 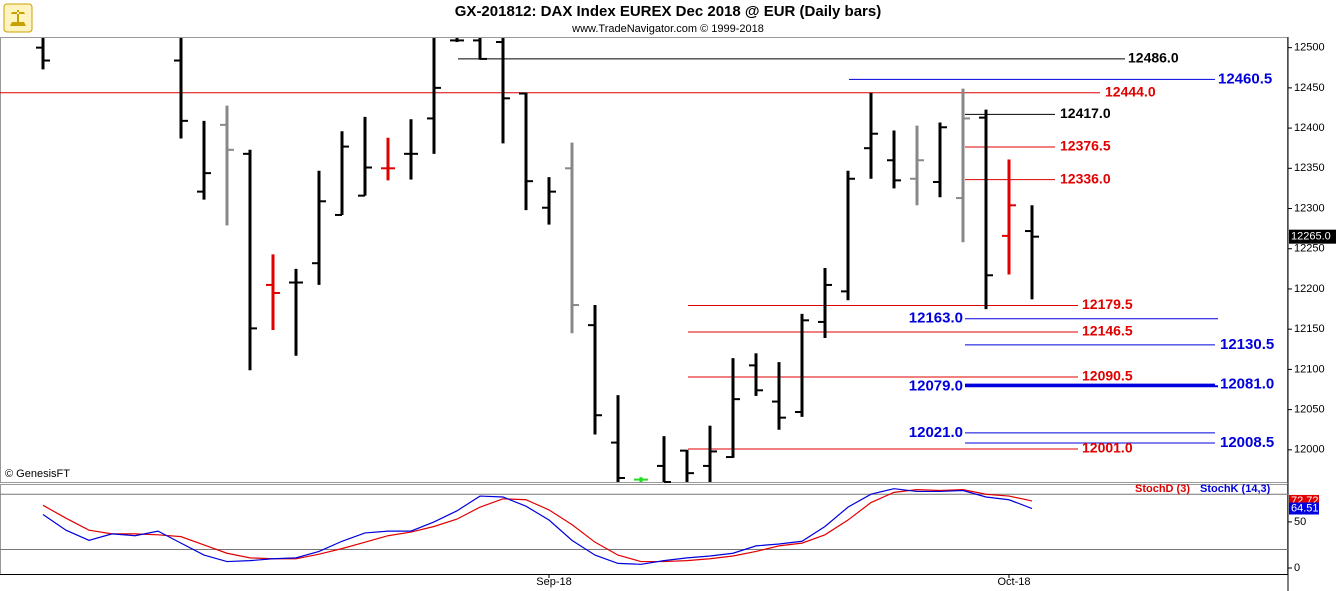 I want to click on y-tick-label: 12250, so click(x=1309, y=249).